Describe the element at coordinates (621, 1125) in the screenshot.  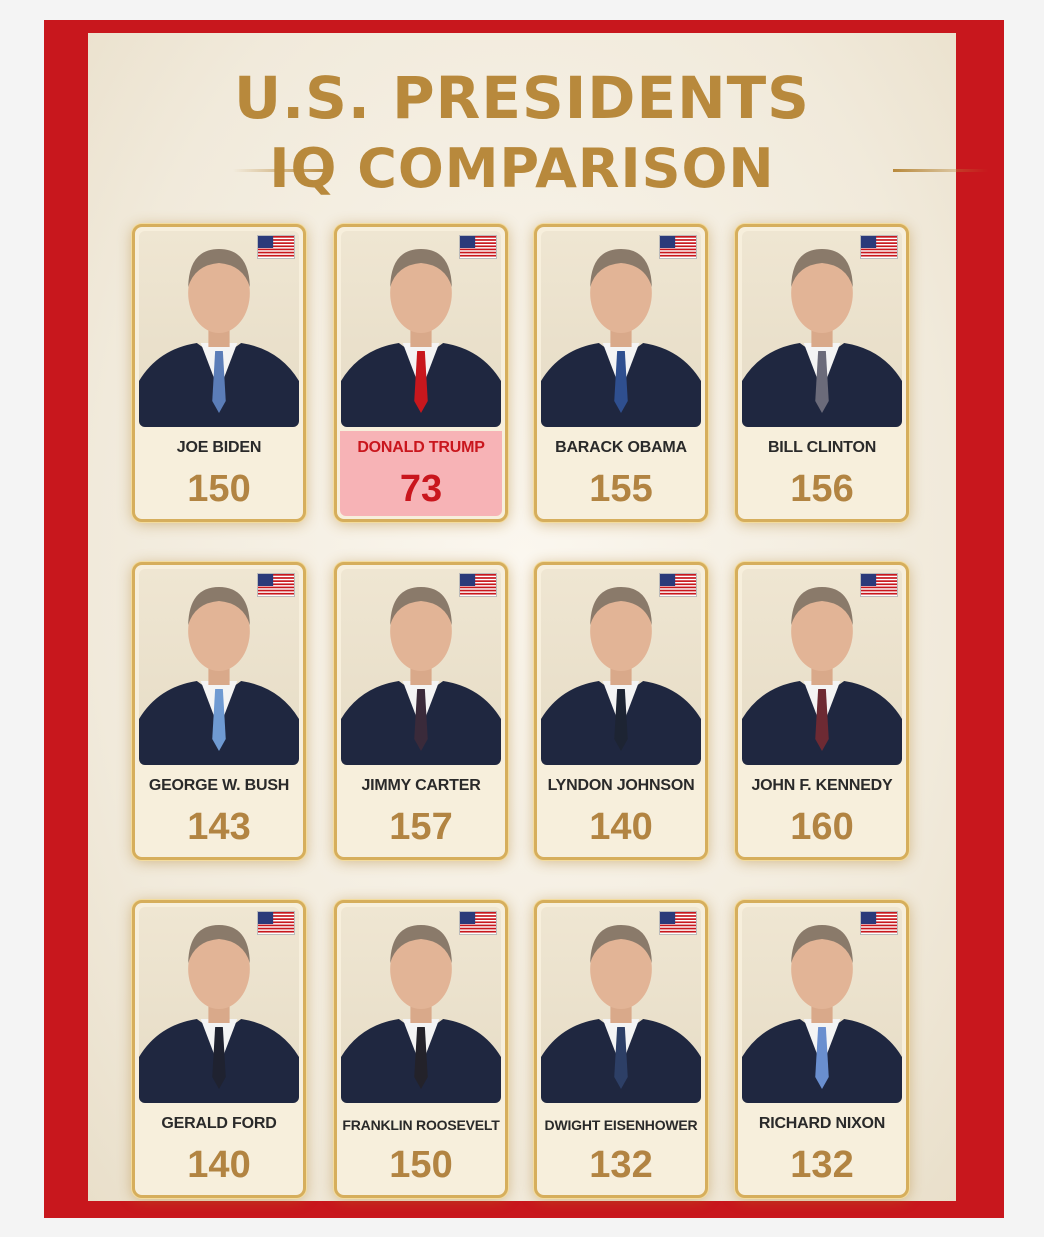
I see `president-name: DWIGHT EISENHOWER` at that location.